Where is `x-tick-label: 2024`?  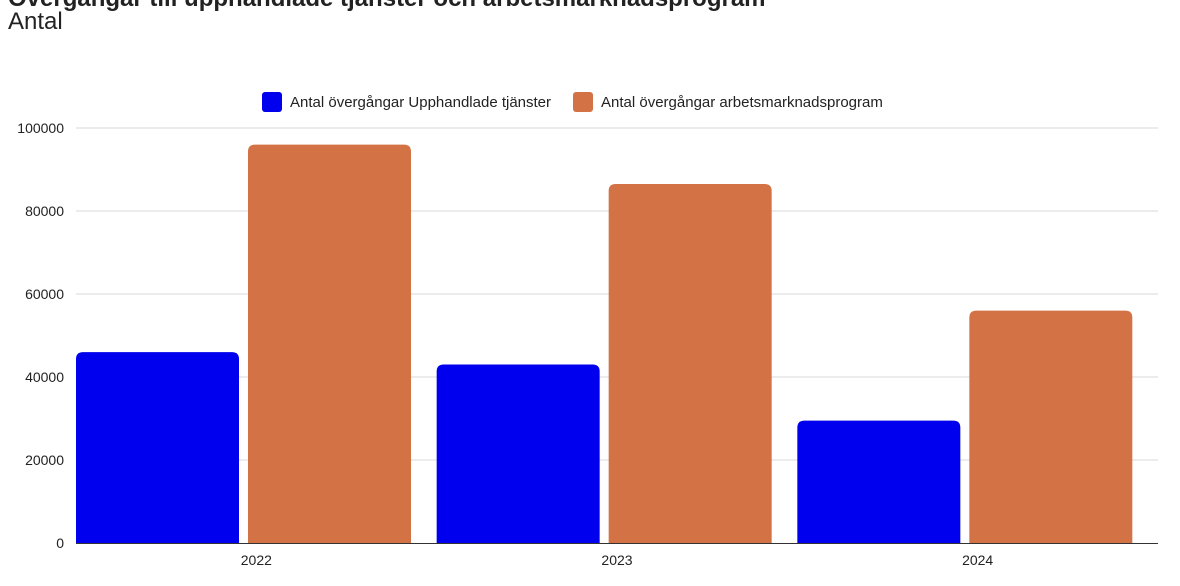 x-tick-label: 2024 is located at coordinates (977, 560).